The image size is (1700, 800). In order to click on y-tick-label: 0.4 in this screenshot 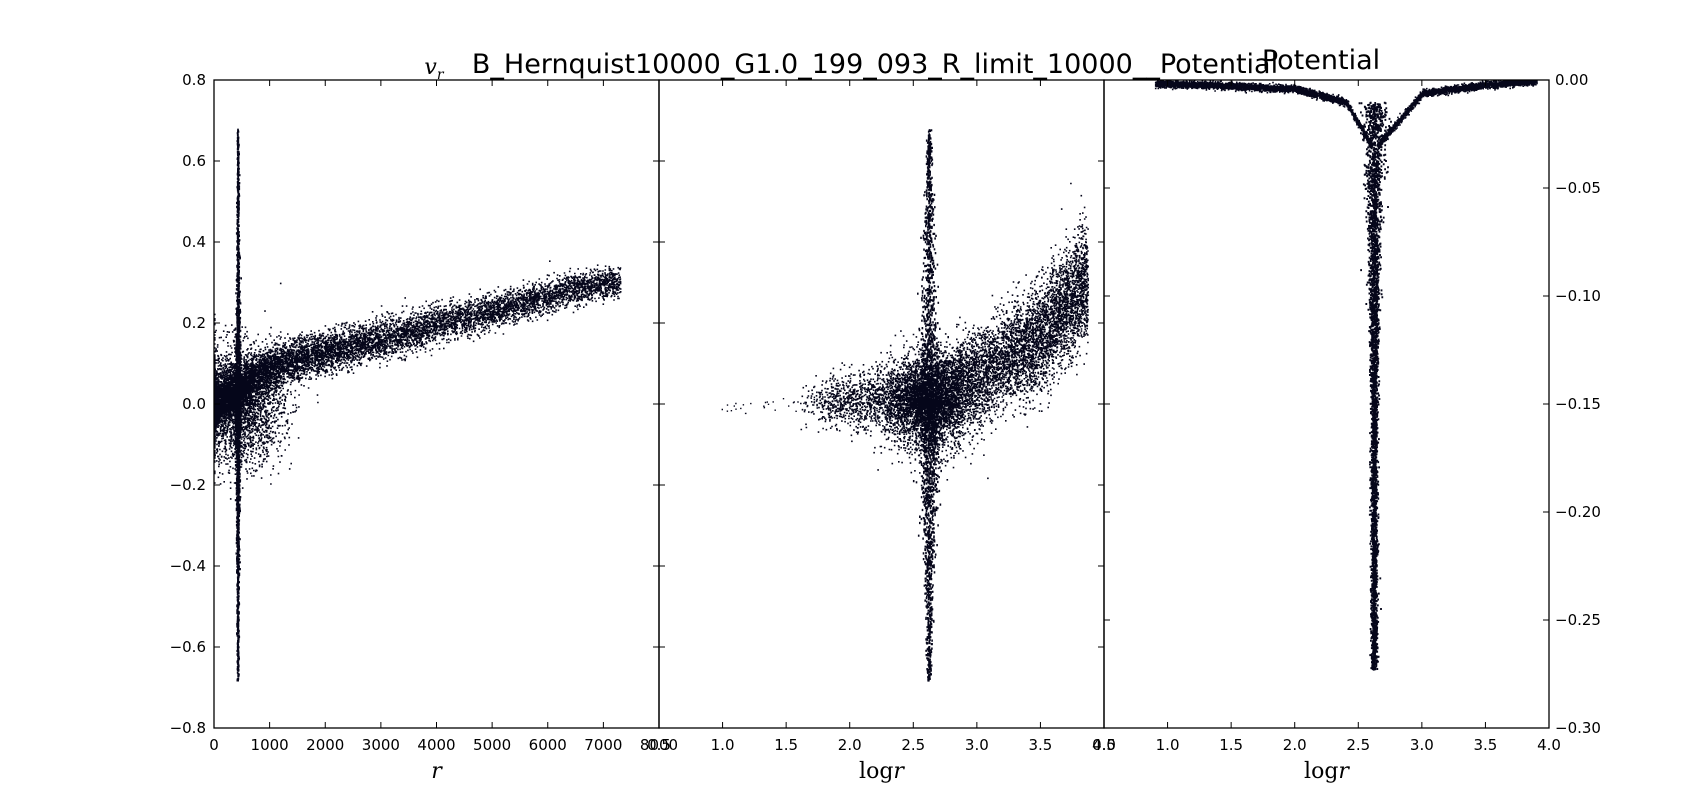, I will do `click(194, 242)`.